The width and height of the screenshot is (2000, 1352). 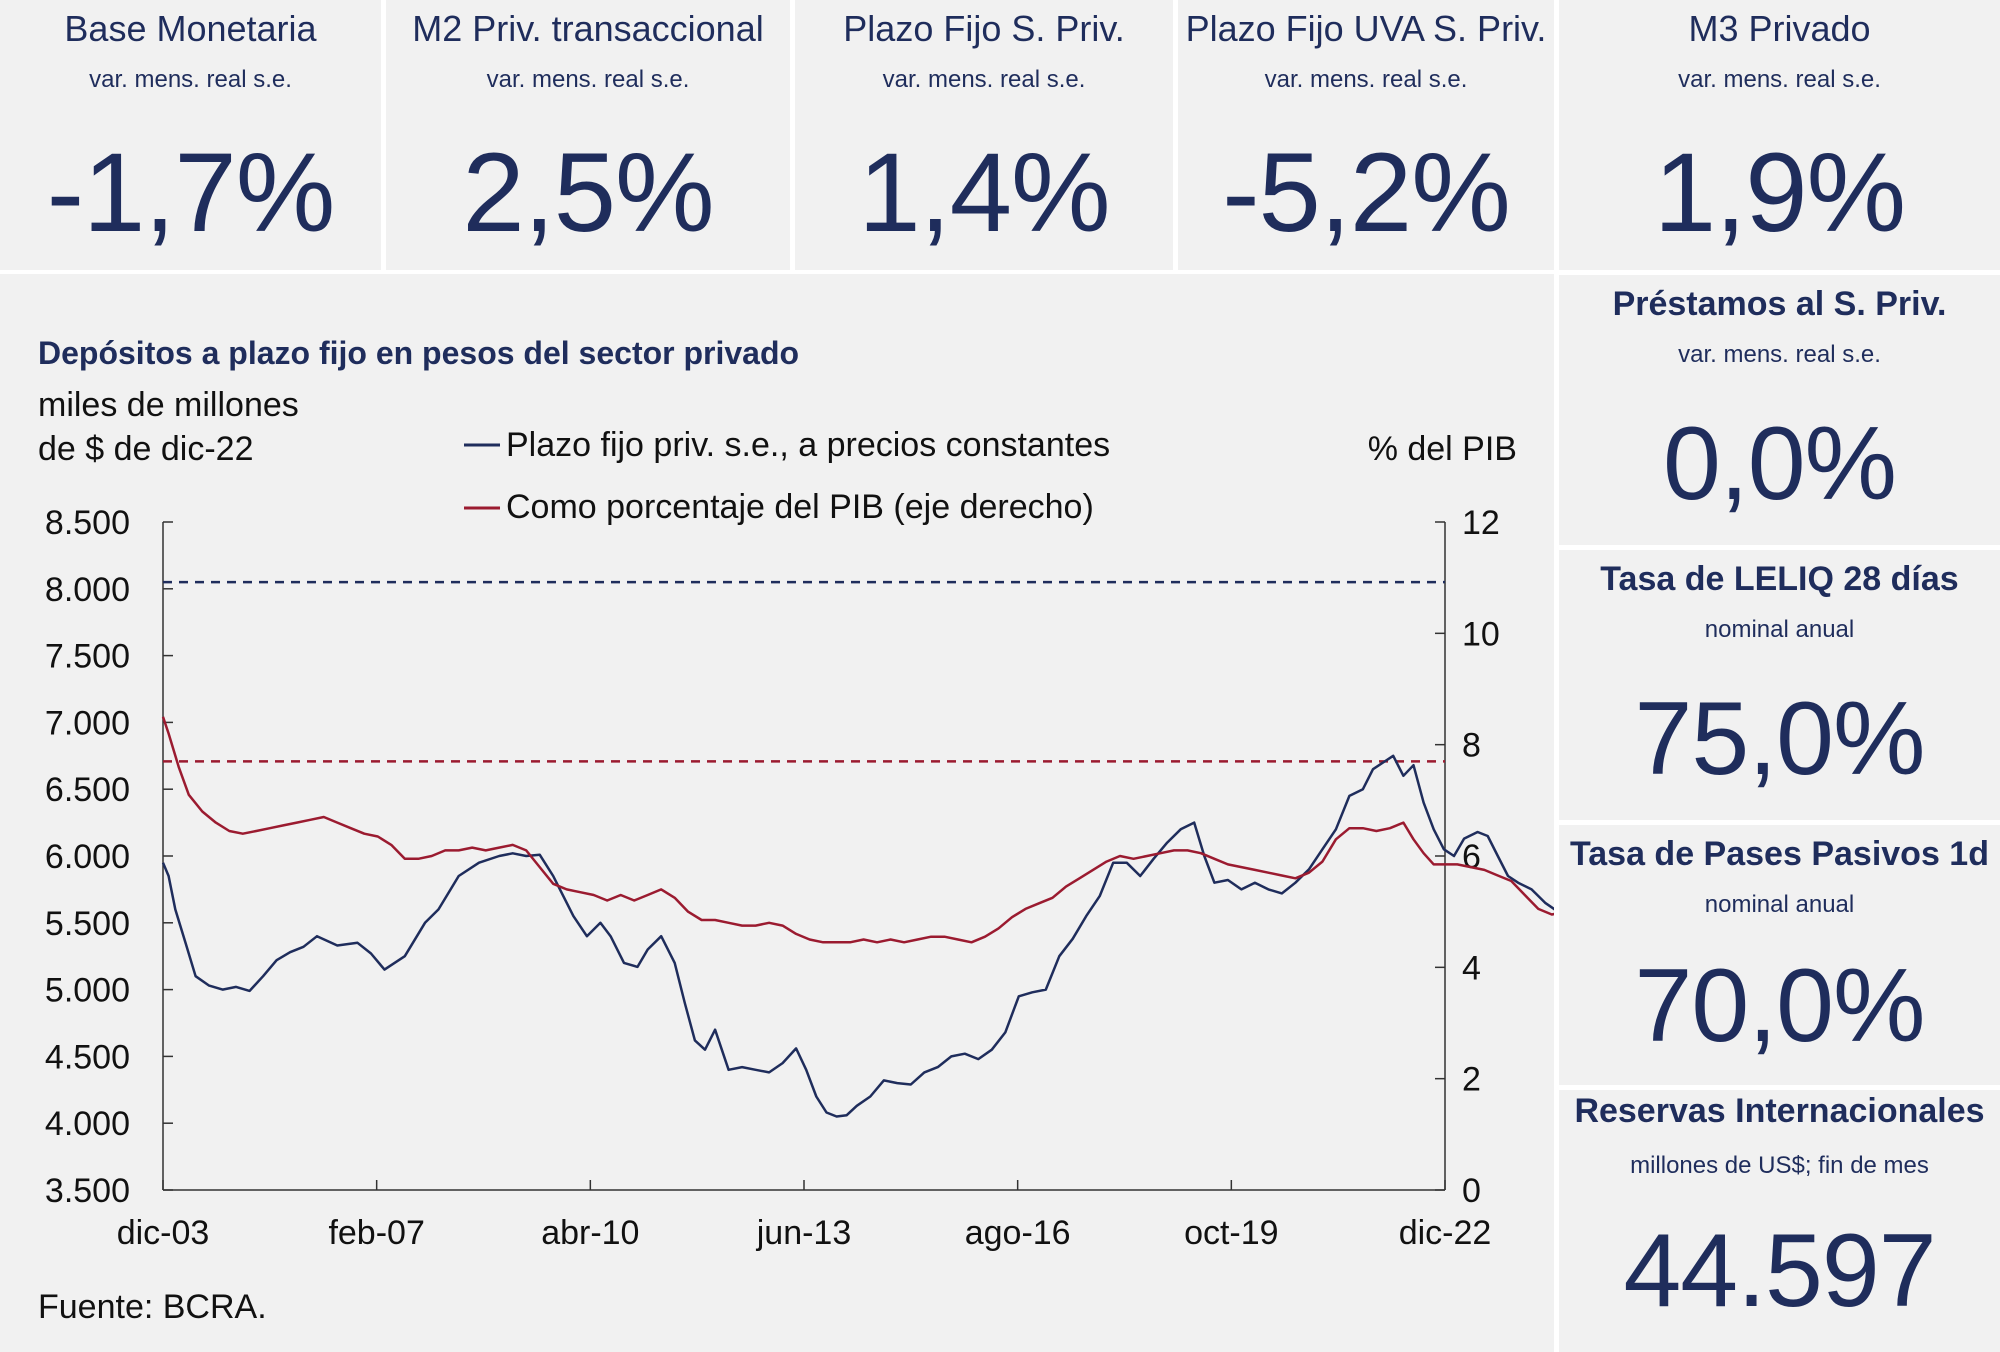 I want to click on tile-value: 70,0%, so click(x=1780, y=1006).